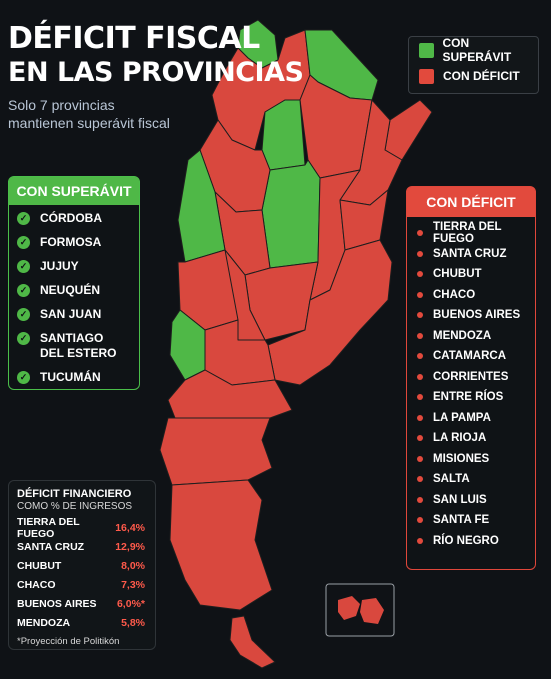 This screenshot has height=679, width=551. Describe the element at coordinates (133, 622) in the screenshot. I see `row-value: 5,8%` at that location.